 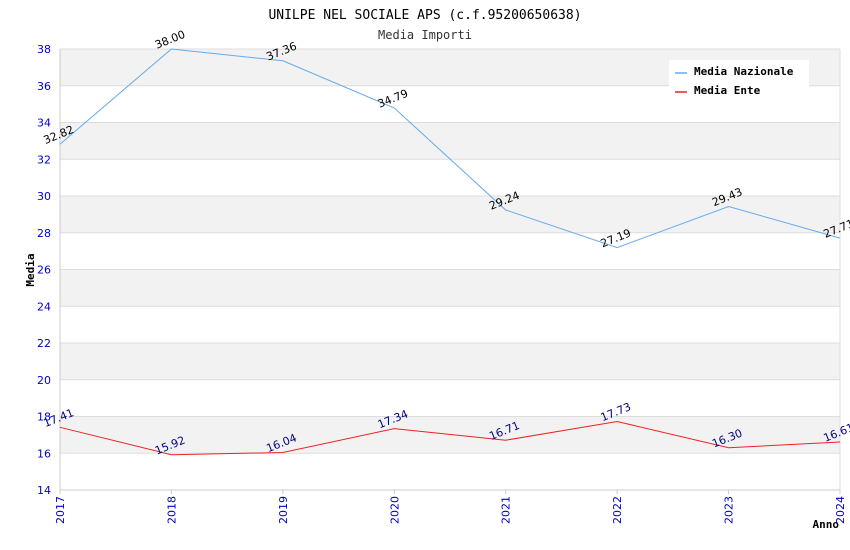 What do you see at coordinates (44, 159) in the screenshot?
I see `y-tick-label: 32` at bounding box center [44, 159].